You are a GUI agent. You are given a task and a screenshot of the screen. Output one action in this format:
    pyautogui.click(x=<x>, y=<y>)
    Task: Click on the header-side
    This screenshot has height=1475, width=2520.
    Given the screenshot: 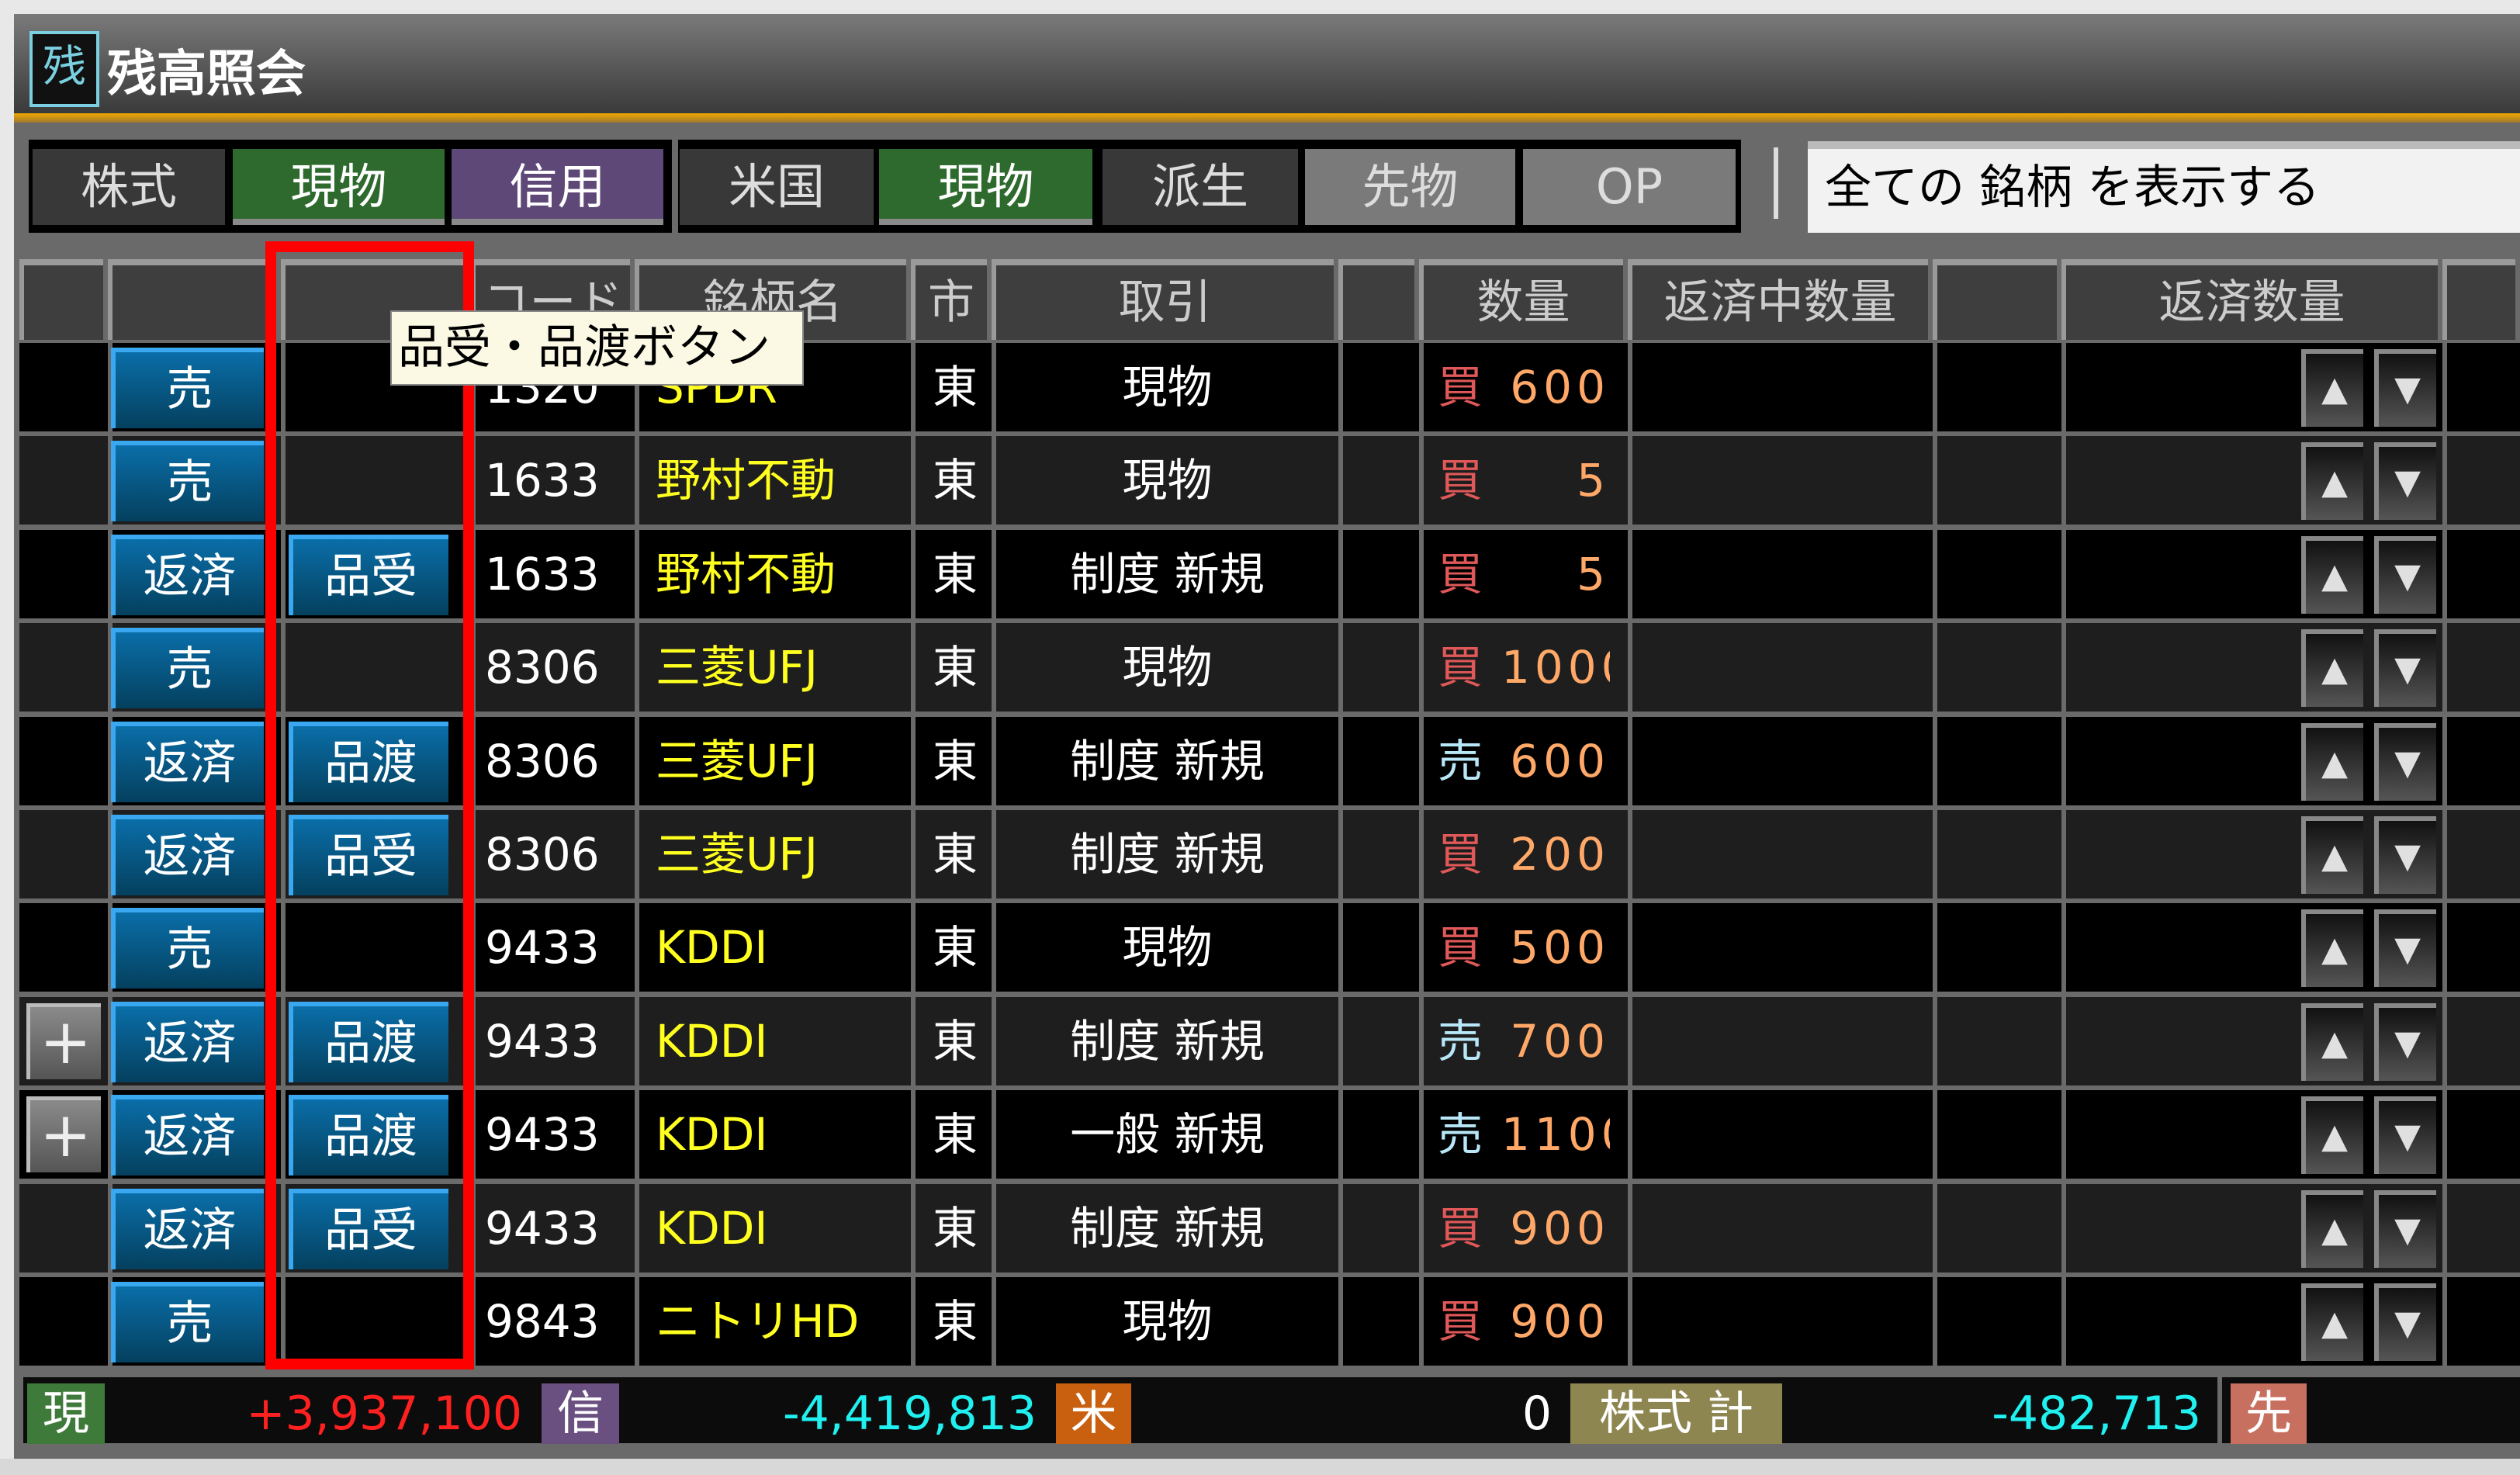 What is the action you would take?
    pyautogui.click(x=1376, y=299)
    